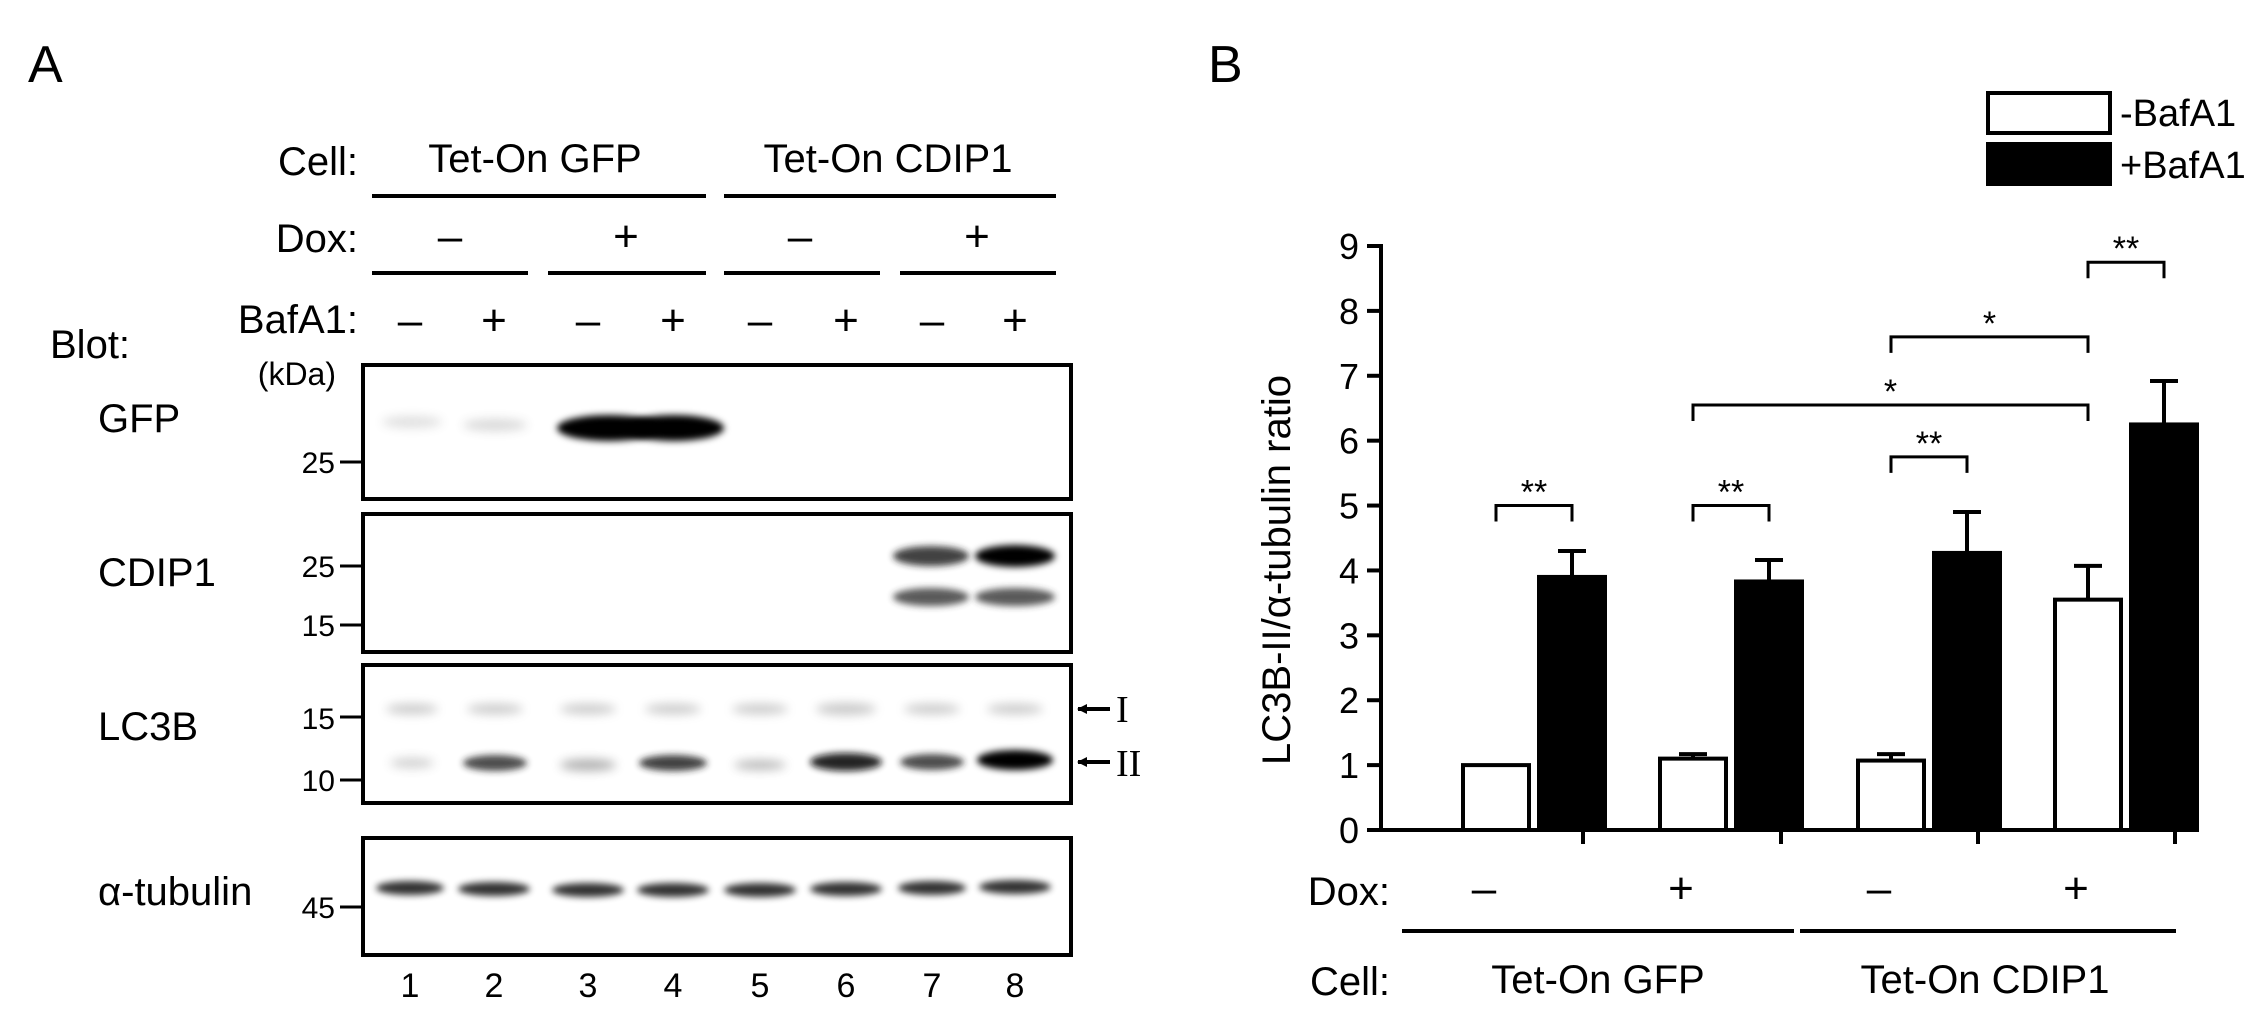 This screenshot has height=1024, width=2246. I want to click on marker-gfp-25: 25, so click(318, 463).